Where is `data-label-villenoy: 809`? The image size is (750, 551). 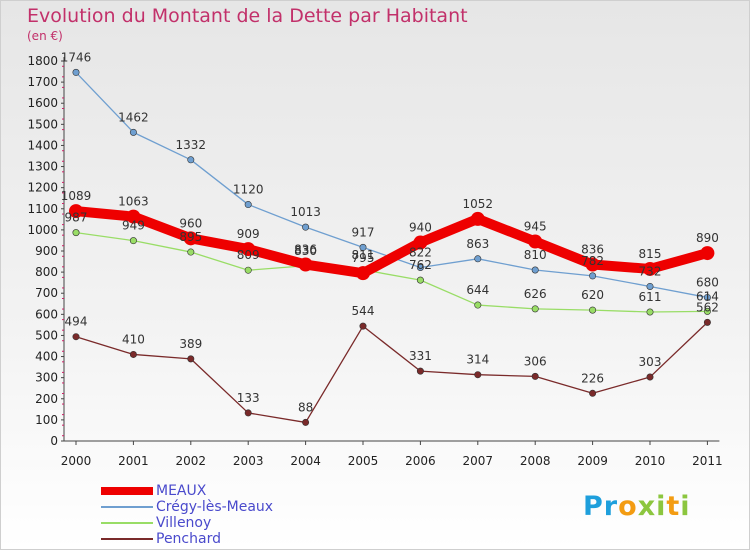
data-label-villenoy: 809 is located at coordinates (248, 255).